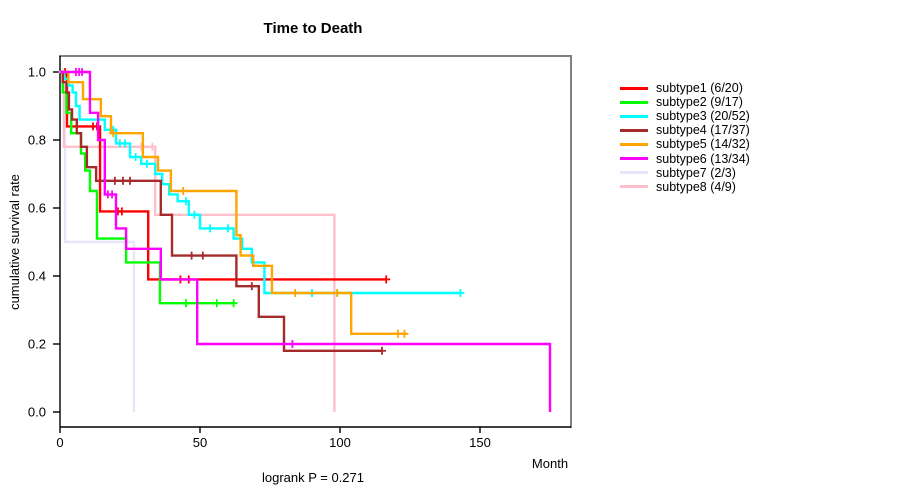 Image resolution: width=900 pixels, height=500 pixels. What do you see at coordinates (147, 187) in the screenshot?
I see `curve-subtype2` at bounding box center [147, 187].